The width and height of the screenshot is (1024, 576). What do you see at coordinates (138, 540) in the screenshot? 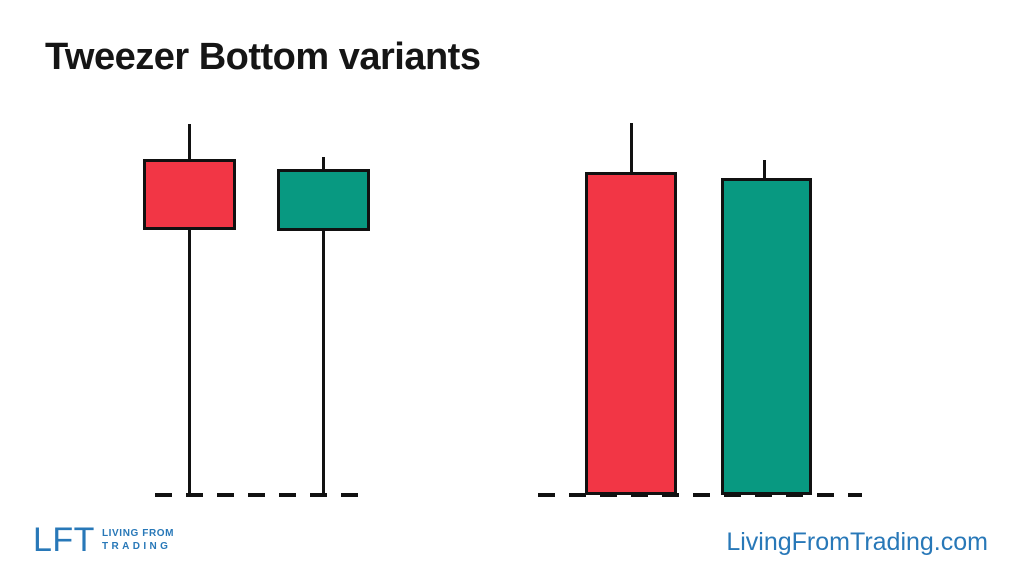
I see `logo-text: LIVING FROM TRADING` at bounding box center [138, 540].